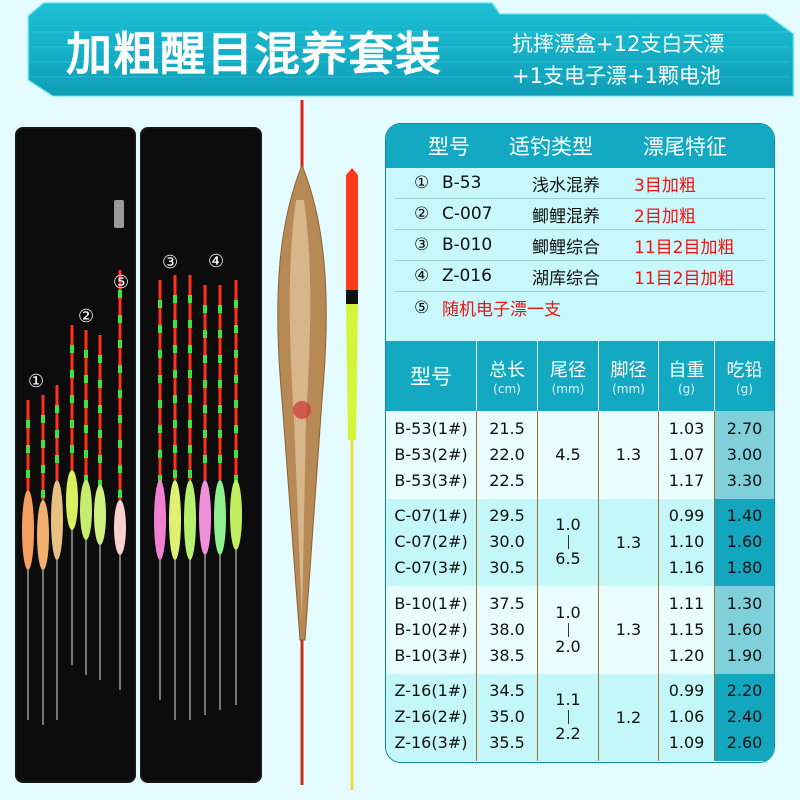 This screenshot has width=800, height=800. Describe the element at coordinates (170, 262) in the screenshot. I see `float-number-label: ③` at that location.